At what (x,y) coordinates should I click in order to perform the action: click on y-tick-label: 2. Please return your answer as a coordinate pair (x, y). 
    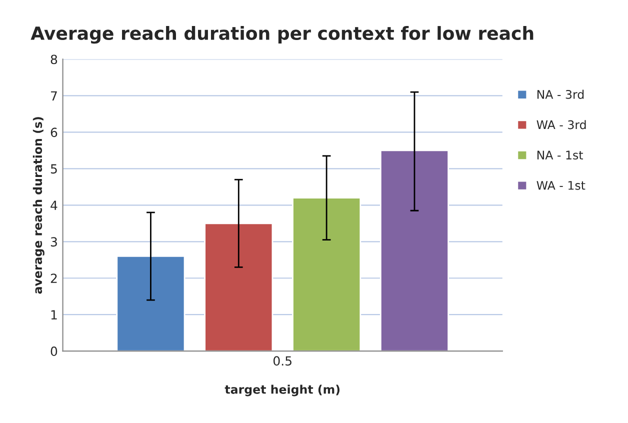
    Looking at the image, I should click on (53, 278).